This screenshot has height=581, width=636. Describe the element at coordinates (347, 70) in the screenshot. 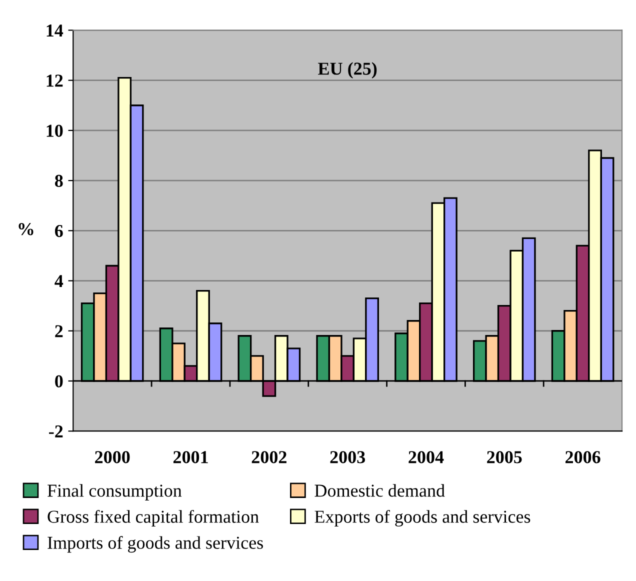

I see `text: EU (25)` at that location.